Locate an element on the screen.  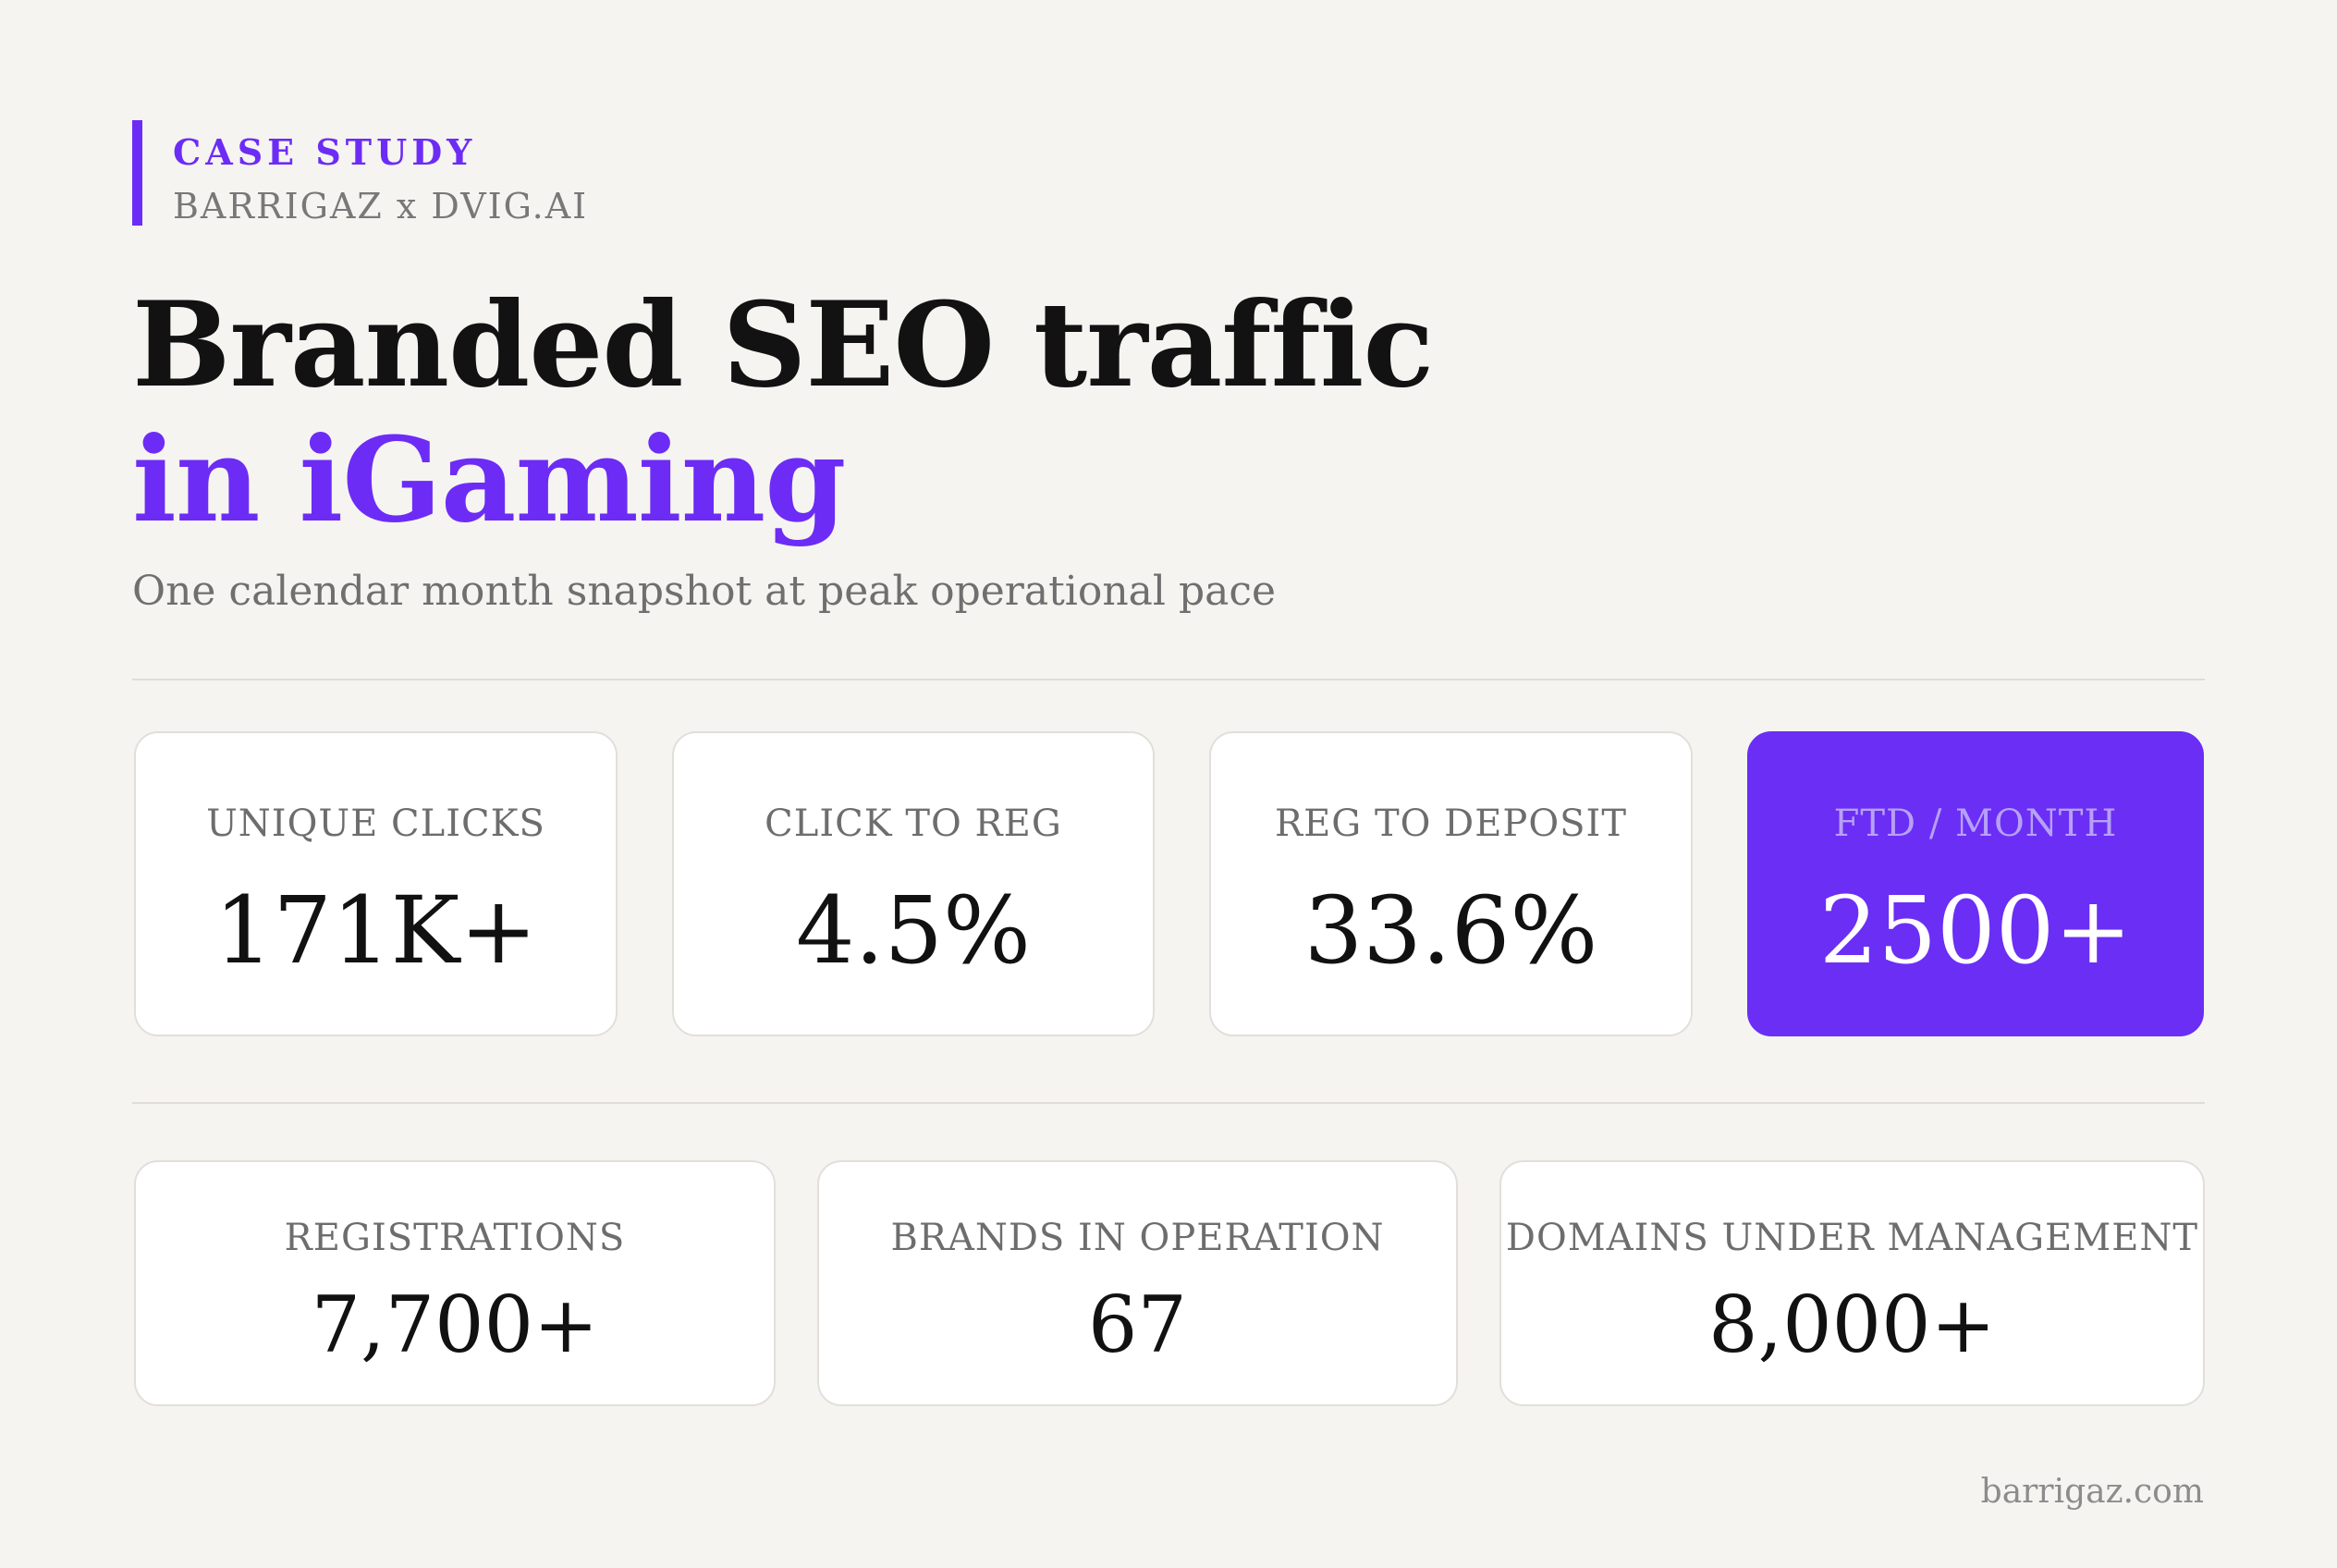
case-study-tag: CASE STUDY BARRIGAZ x DVIG.AI is located at coordinates (360, 173).